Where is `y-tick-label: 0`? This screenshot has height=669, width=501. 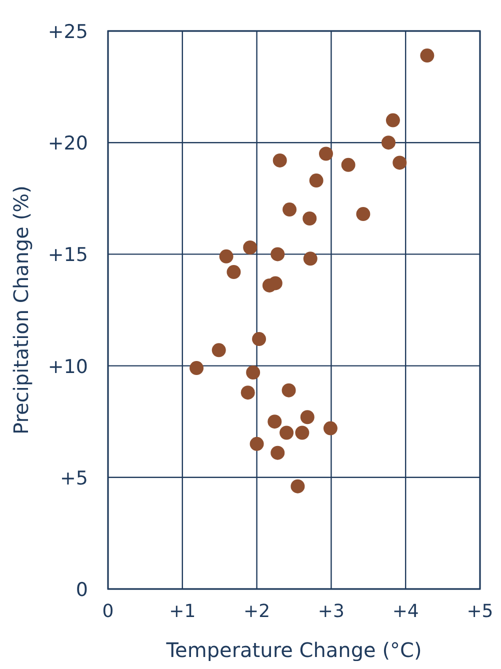 y-tick-label: 0 is located at coordinates (82, 590).